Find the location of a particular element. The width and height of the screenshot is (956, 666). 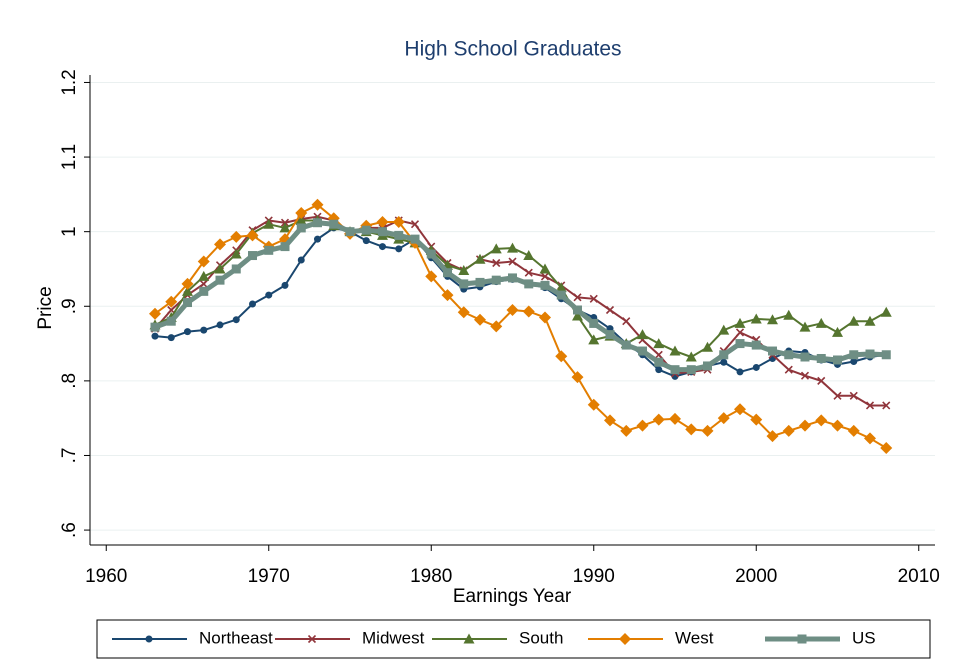

y-tick-label: 1 is located at coordinates (69, 231).